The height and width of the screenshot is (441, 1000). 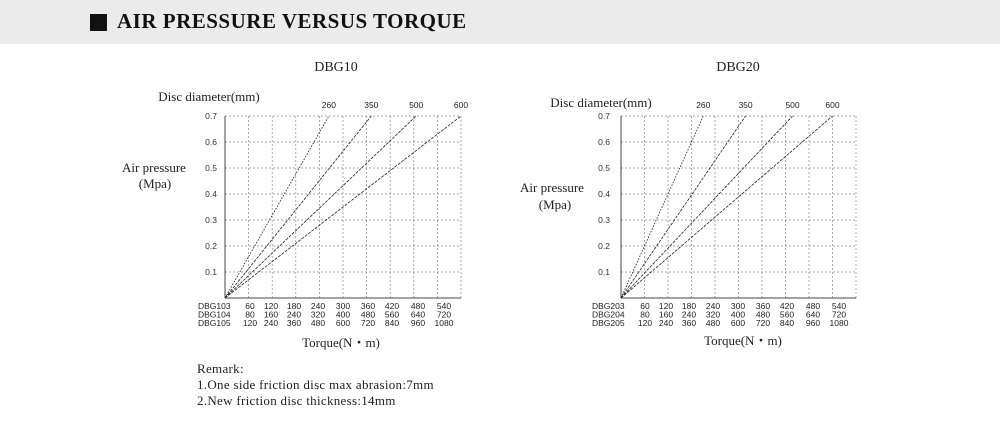 I want to click on chart-title: DBG10, so click(x=336, y=67).